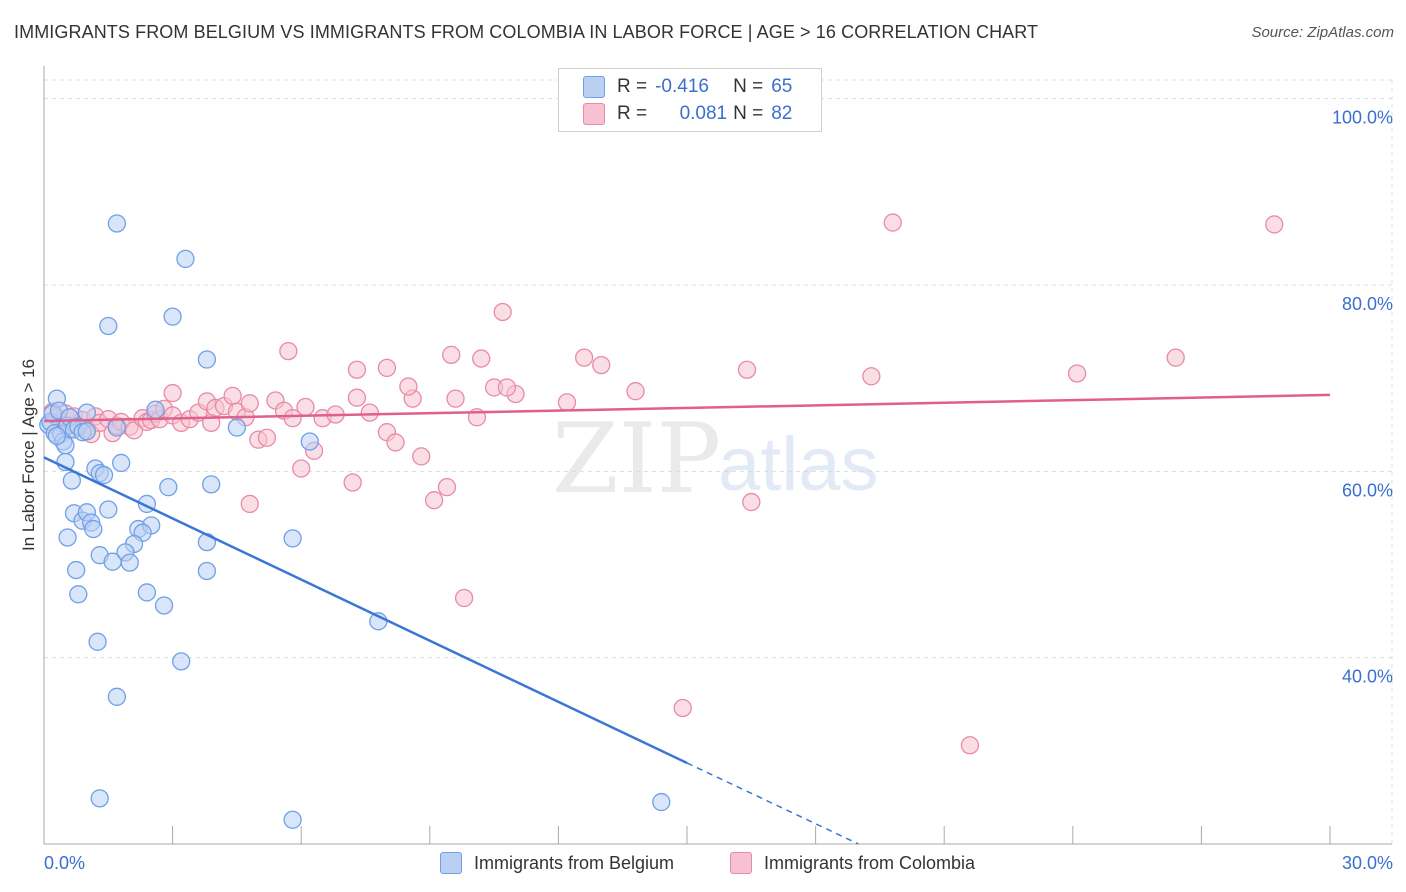 This screenshot has width=1406, height=892. I want to click on bottom-legend-label-colombia: Immigrants from Colombia, so click(870, 862).